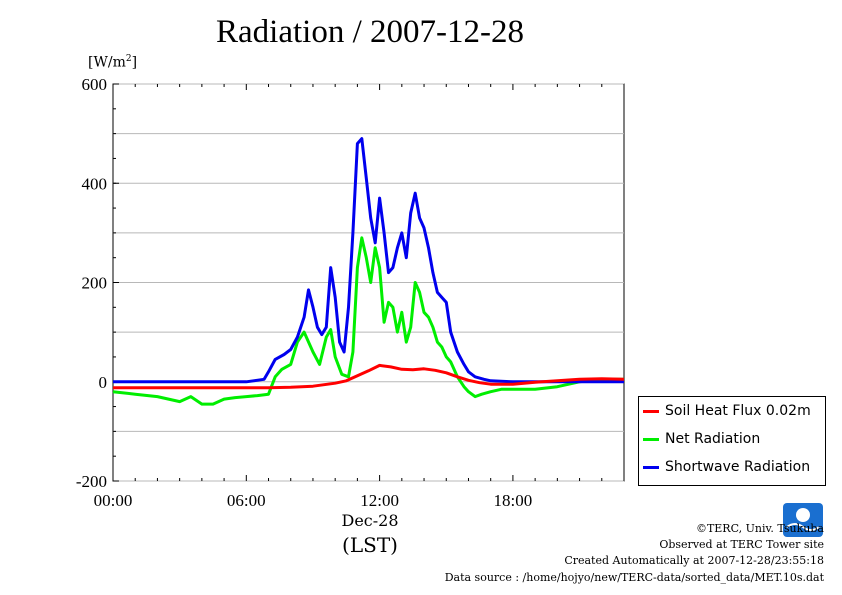 The width and height of the screenshot is (842, 595). Describe the element at coordinates (91, 481) in the screenshot. I see `y-tick-label: -200` at that location.